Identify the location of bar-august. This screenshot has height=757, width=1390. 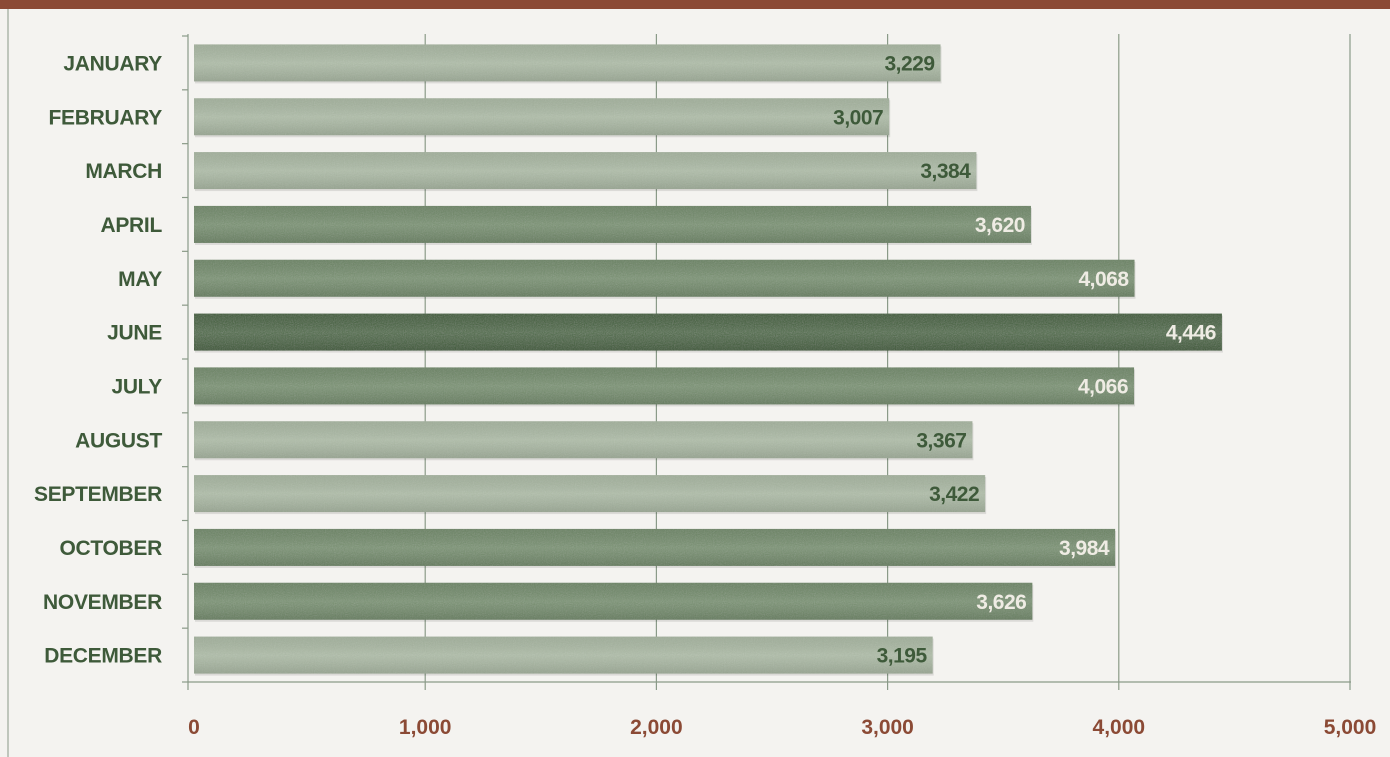
(584, 441).